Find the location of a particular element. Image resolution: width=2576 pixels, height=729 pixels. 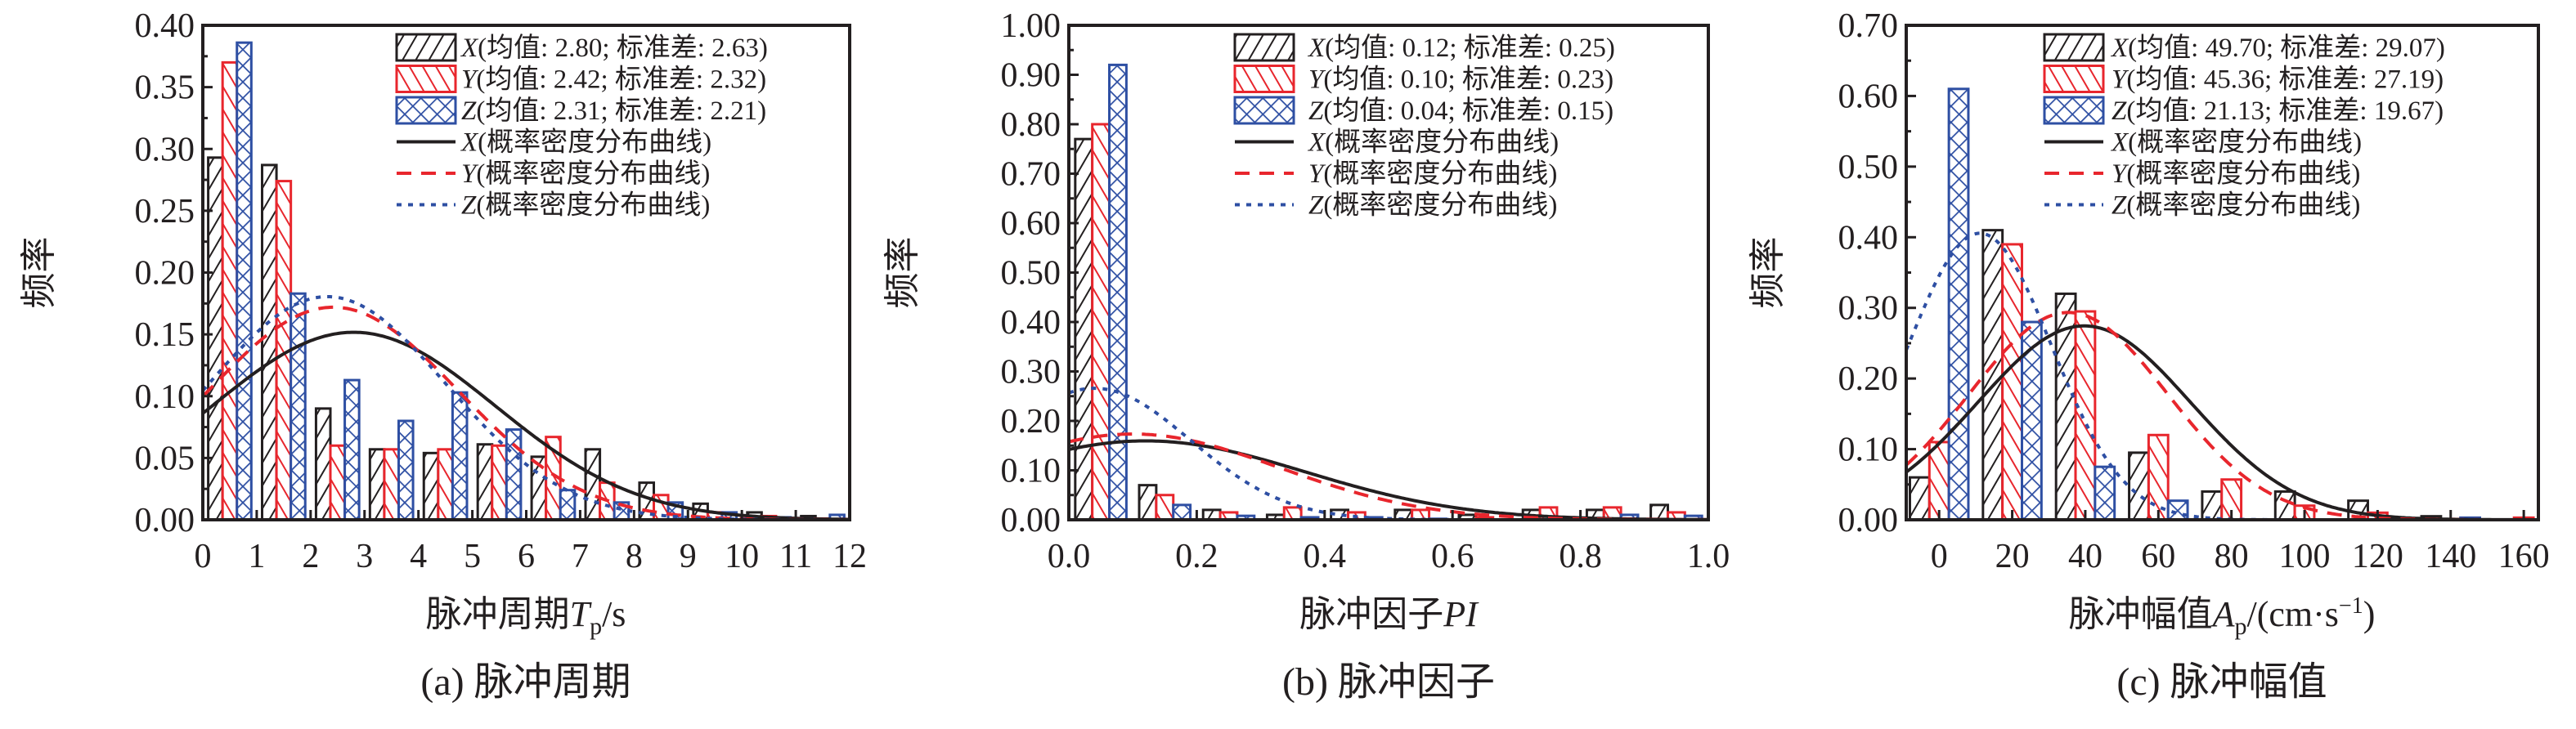

x-axis-label-sup: −1 is located at coordinates (2351, 606).